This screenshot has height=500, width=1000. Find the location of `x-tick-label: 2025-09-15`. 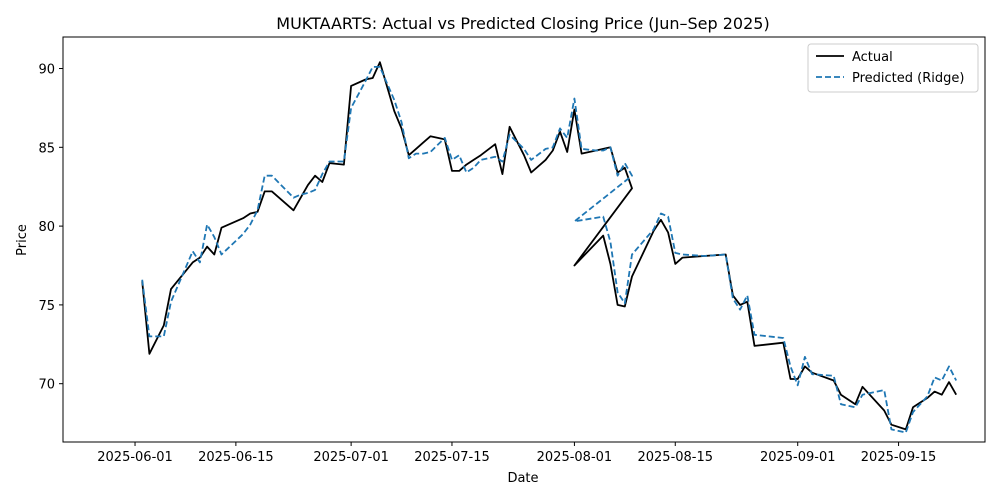

x-tick-label: 2025-09-15 is located at coordinates (899, 457).